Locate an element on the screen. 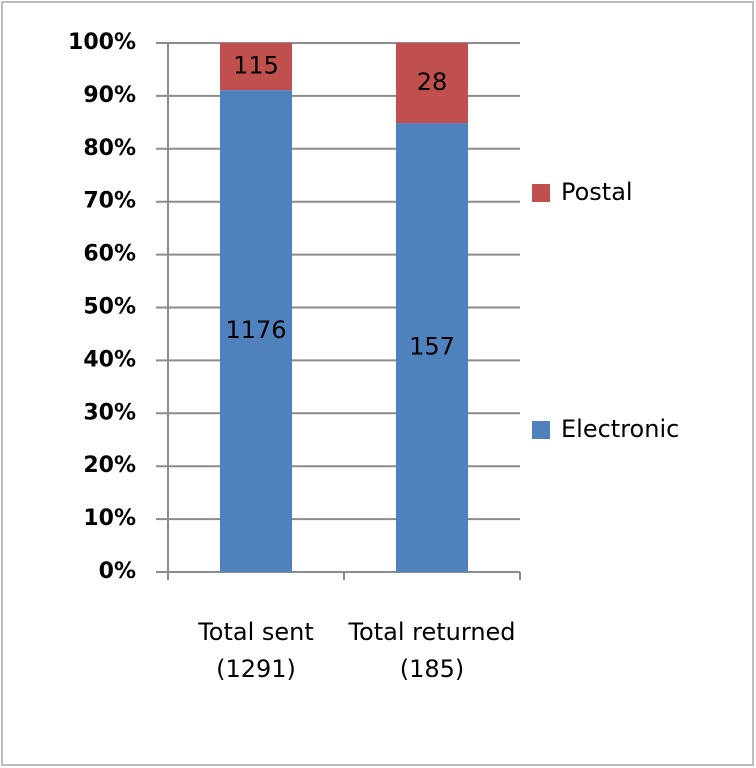 The height and width of the screenshot is (768, 756). data-label: 1176 is located at coordinates (255, 330).